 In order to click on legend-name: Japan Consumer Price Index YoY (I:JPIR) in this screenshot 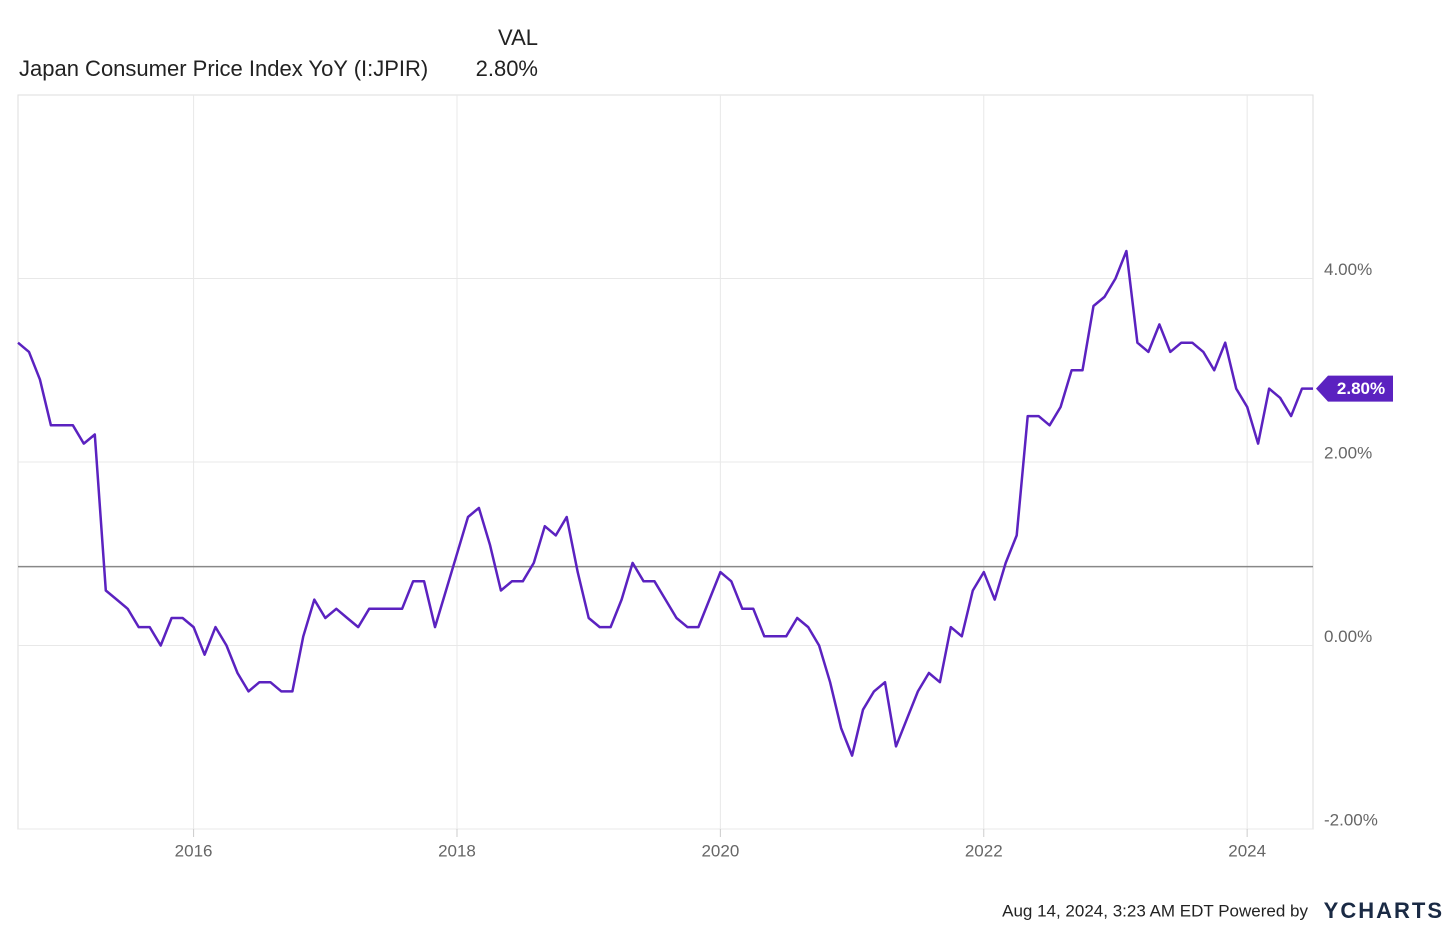, I will do `click(223, 68)`.